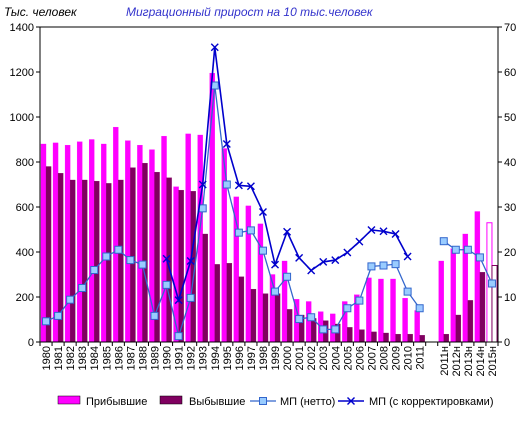  What do you see at coordinates (445, 361) in the screenshot?
I see `x-tick-label-33: 2011н` at bounding box center [445, 361].